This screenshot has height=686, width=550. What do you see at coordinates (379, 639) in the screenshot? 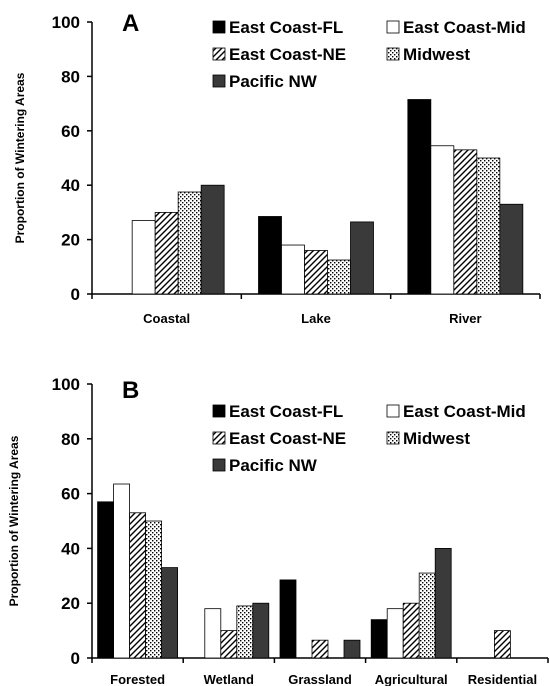
I see `bar-east-coast-fl-agricultural` at bounding box center [379, 639].